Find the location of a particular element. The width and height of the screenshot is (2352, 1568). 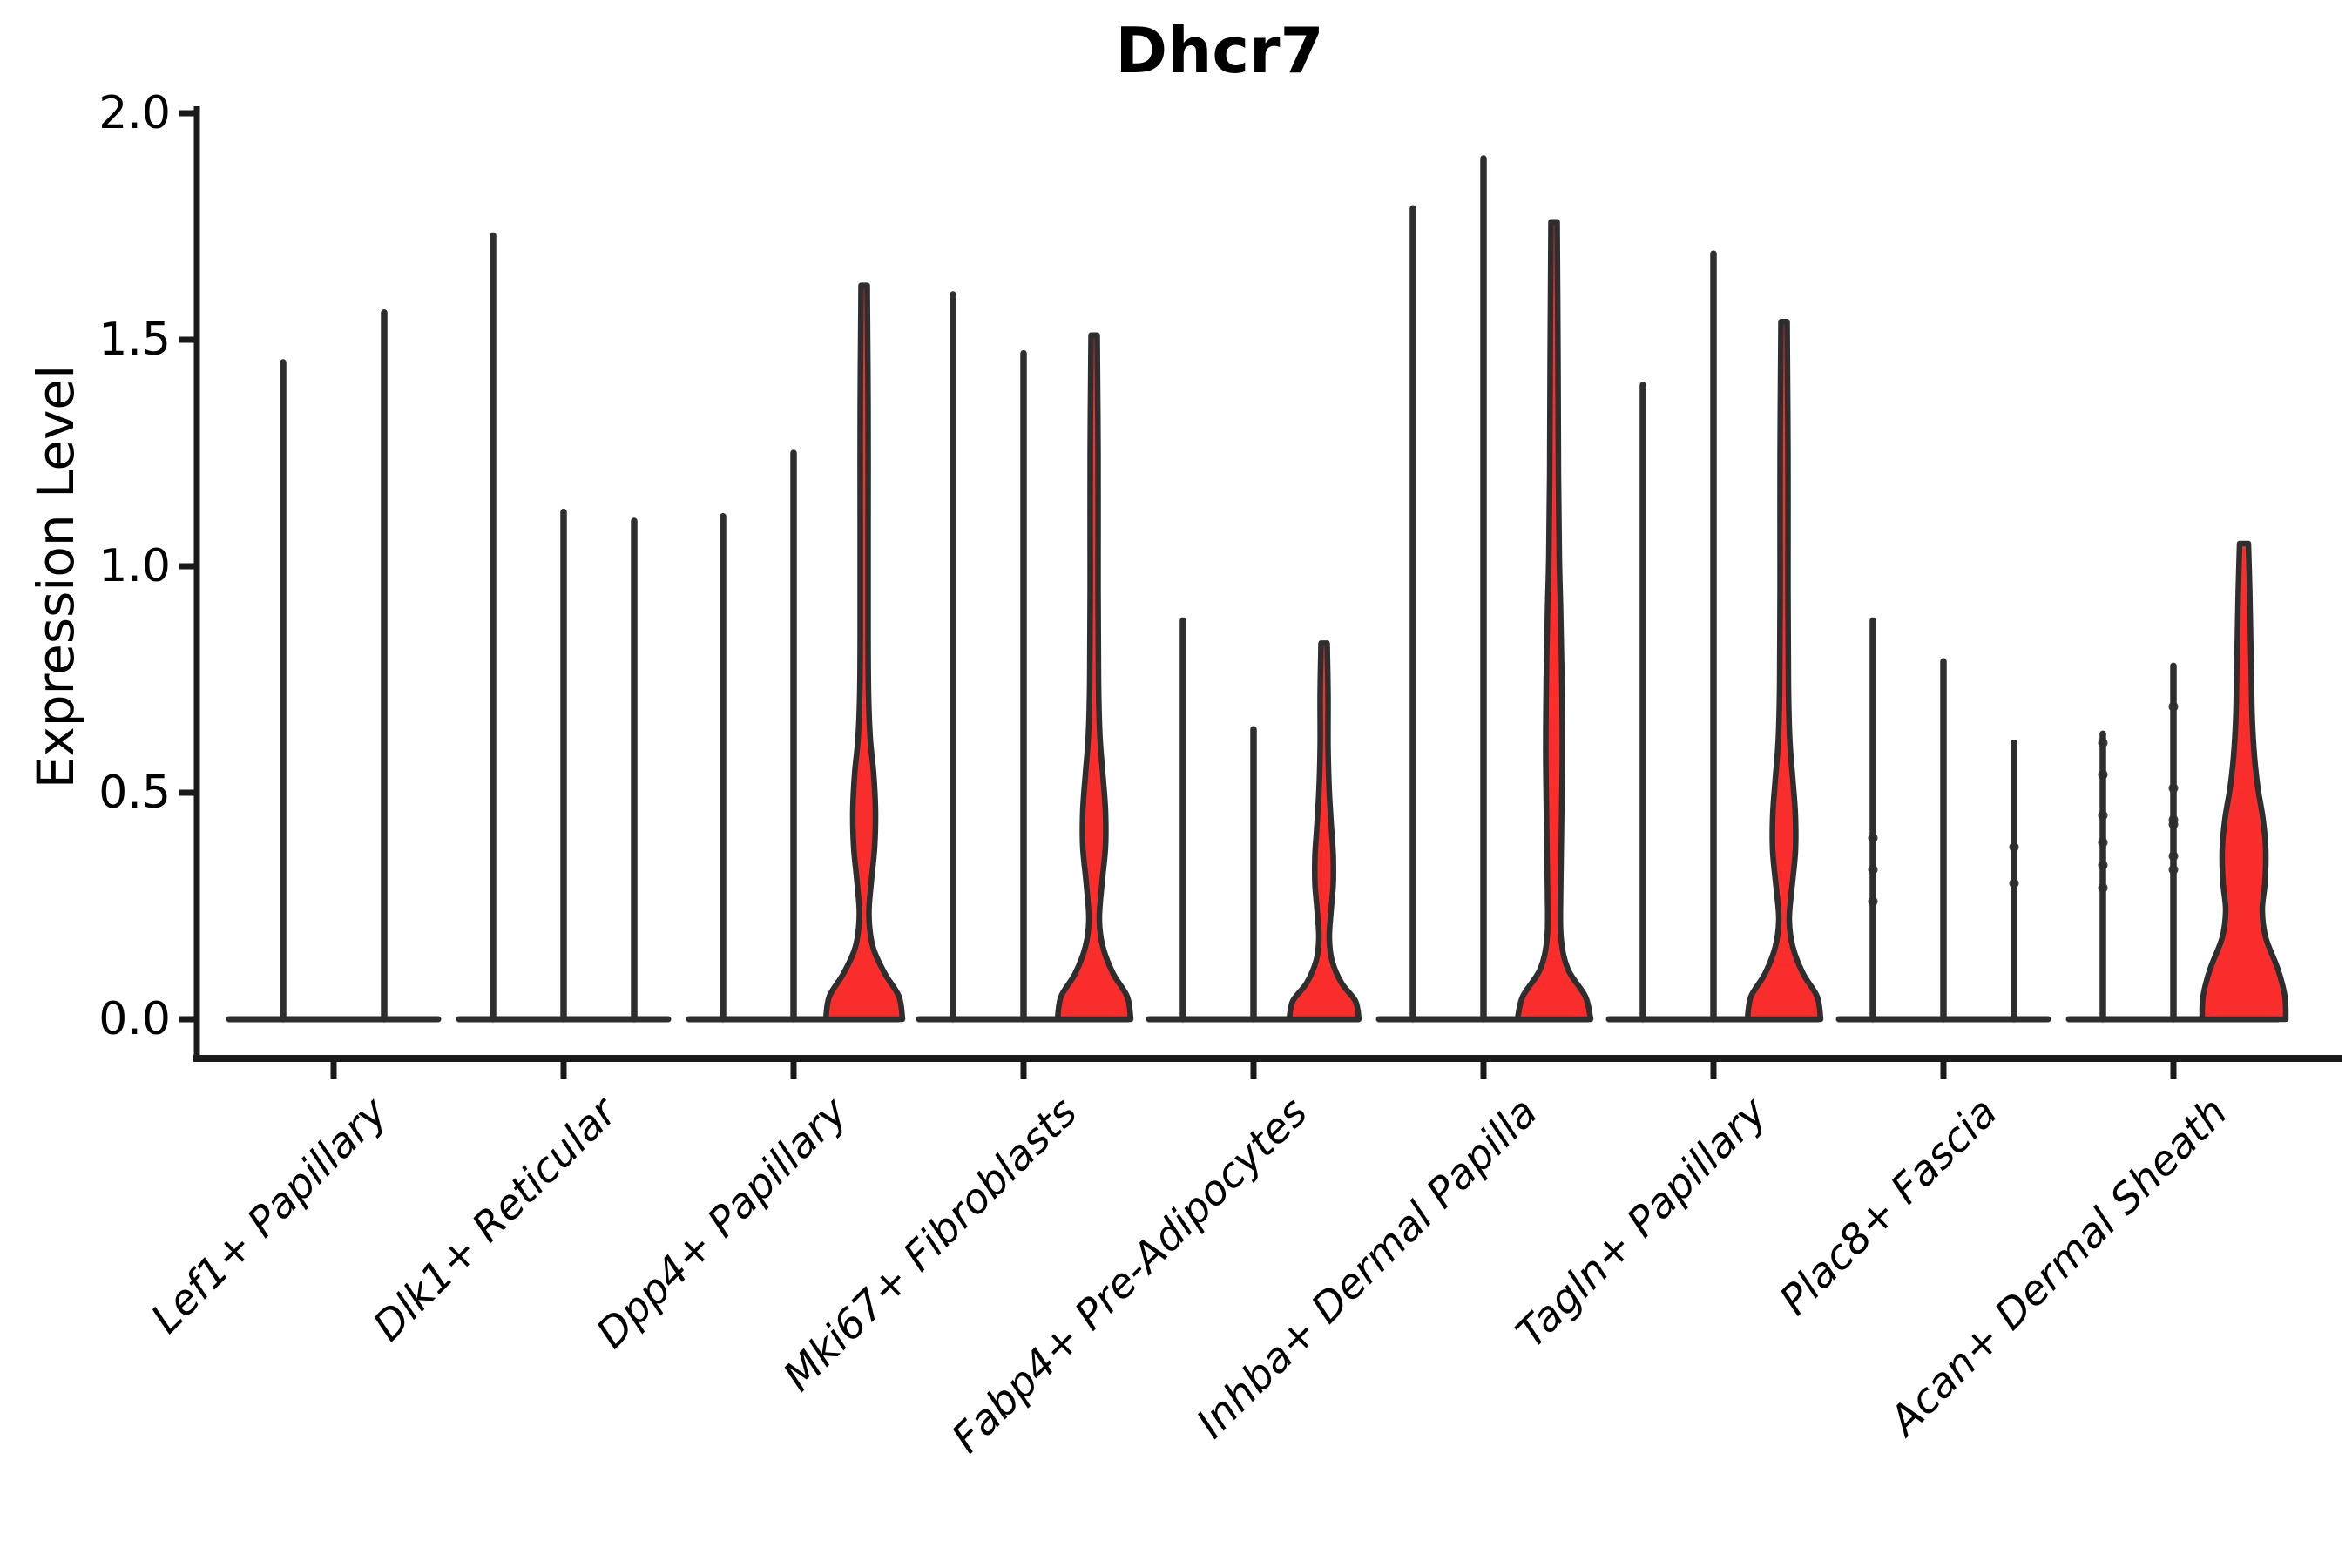

y-tick-label: 0.0 is located at coordinates (134, 1019).